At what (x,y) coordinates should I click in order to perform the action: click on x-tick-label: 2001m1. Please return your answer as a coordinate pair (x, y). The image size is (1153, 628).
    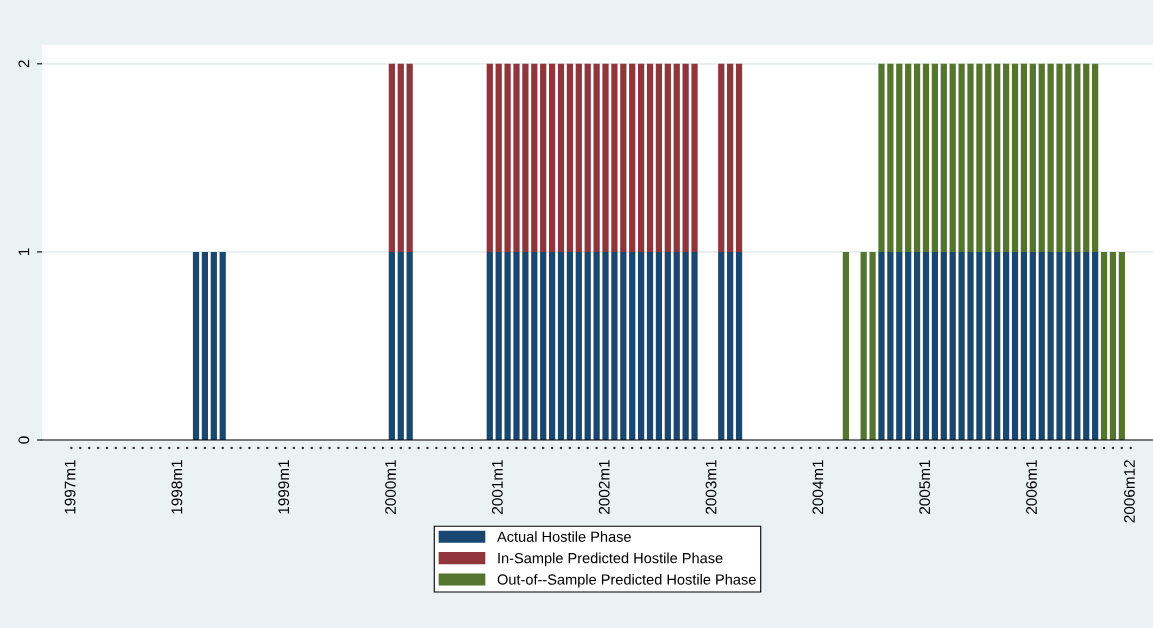
    Looking at the image, I should click on (497, 487).